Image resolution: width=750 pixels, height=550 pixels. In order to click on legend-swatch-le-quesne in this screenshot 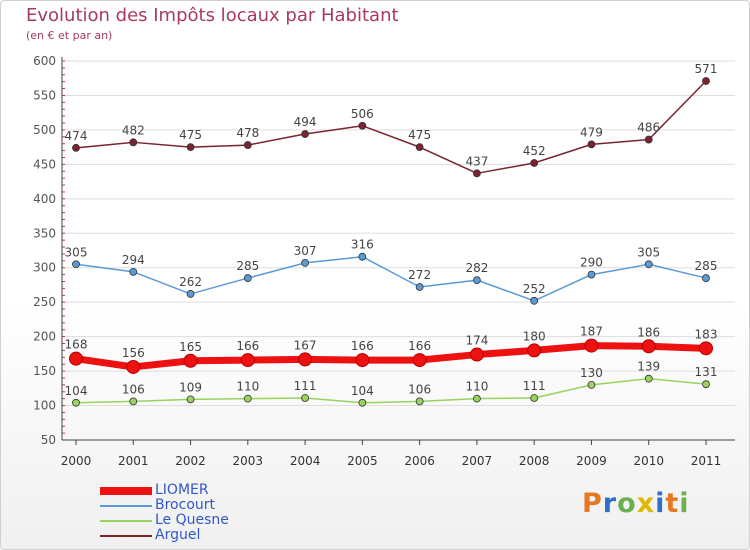, I will do `click(126, 521)`.